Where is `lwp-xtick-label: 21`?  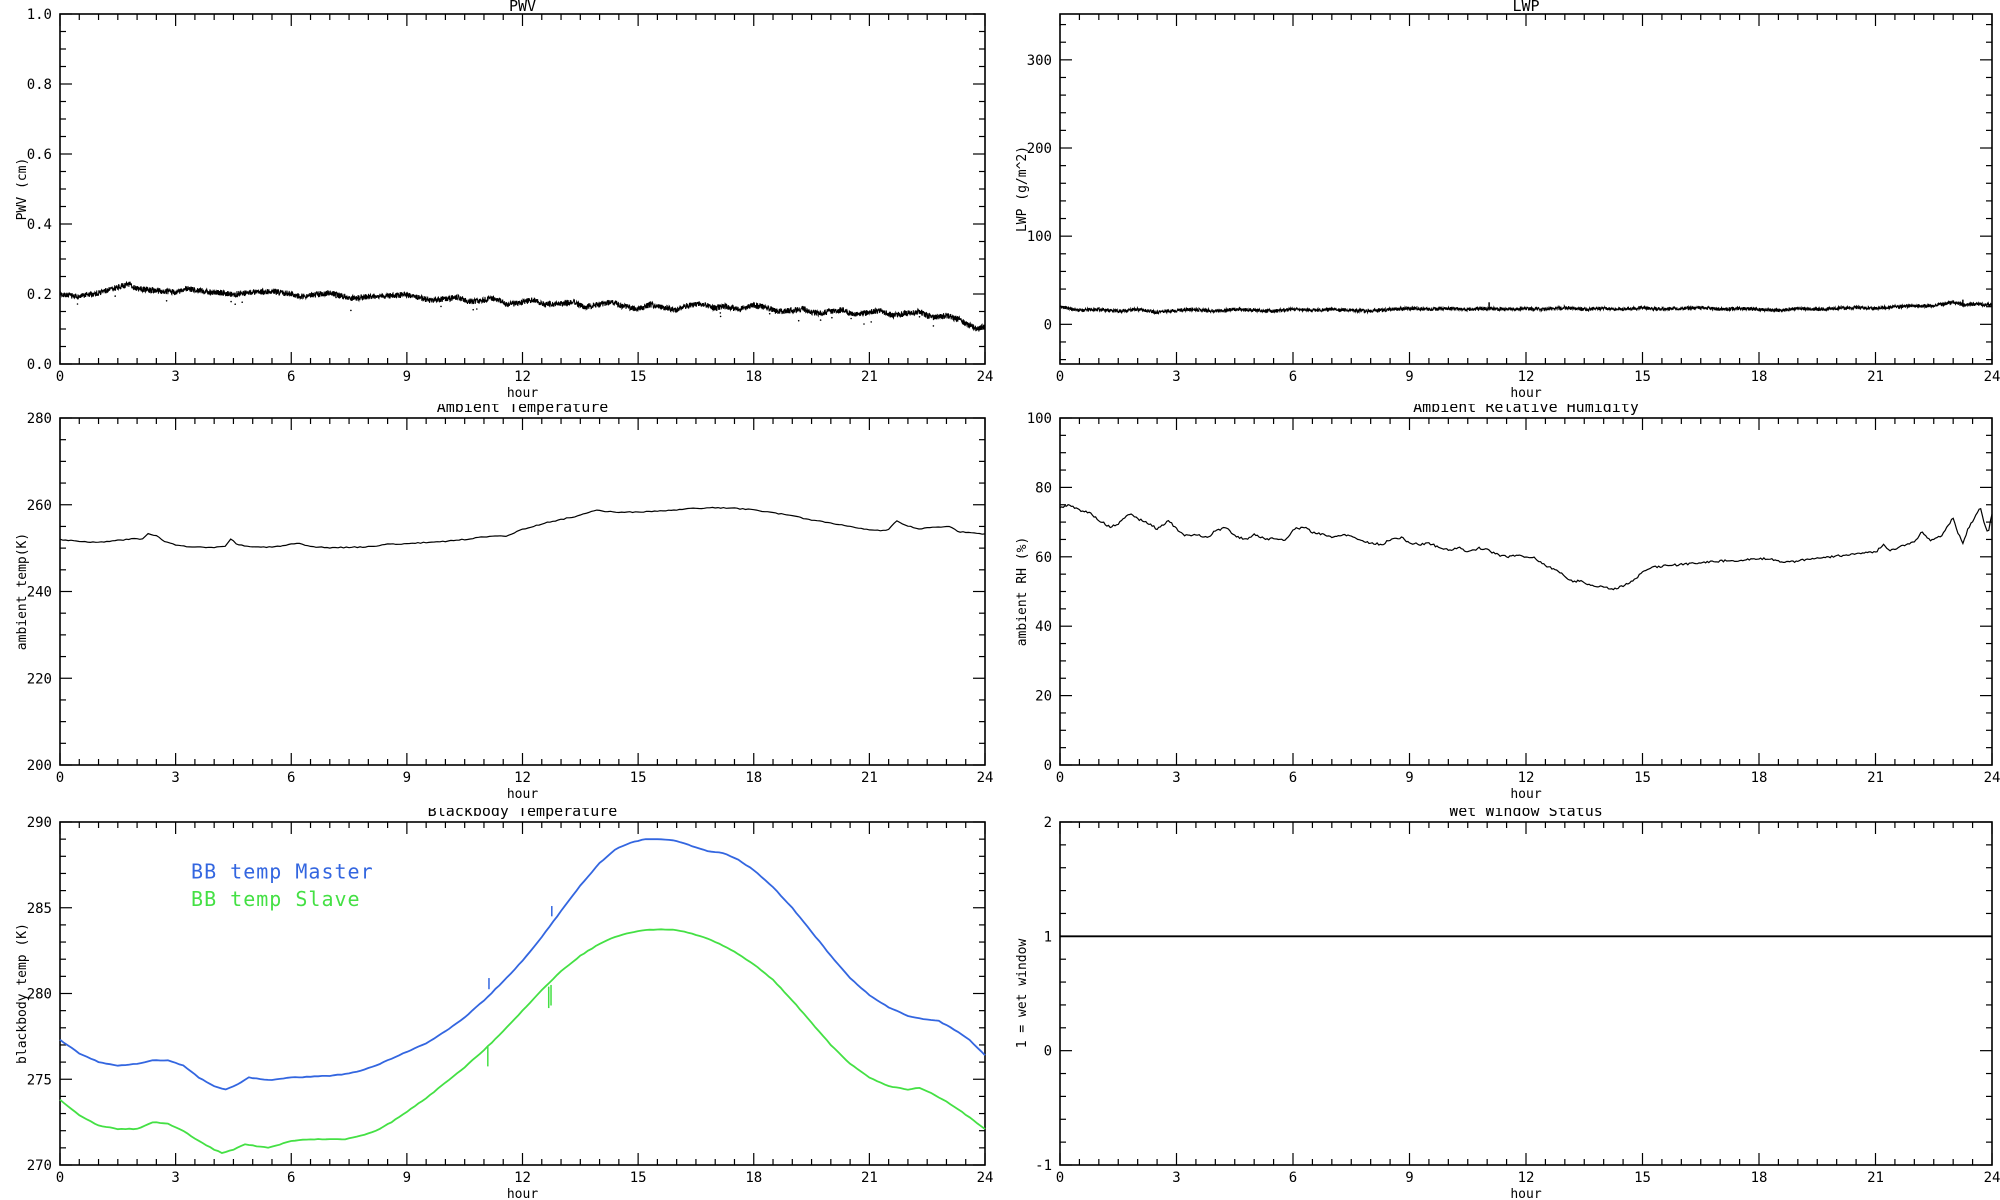 lwp-xtick-label: 21 is located at coordinates (1875, 377).